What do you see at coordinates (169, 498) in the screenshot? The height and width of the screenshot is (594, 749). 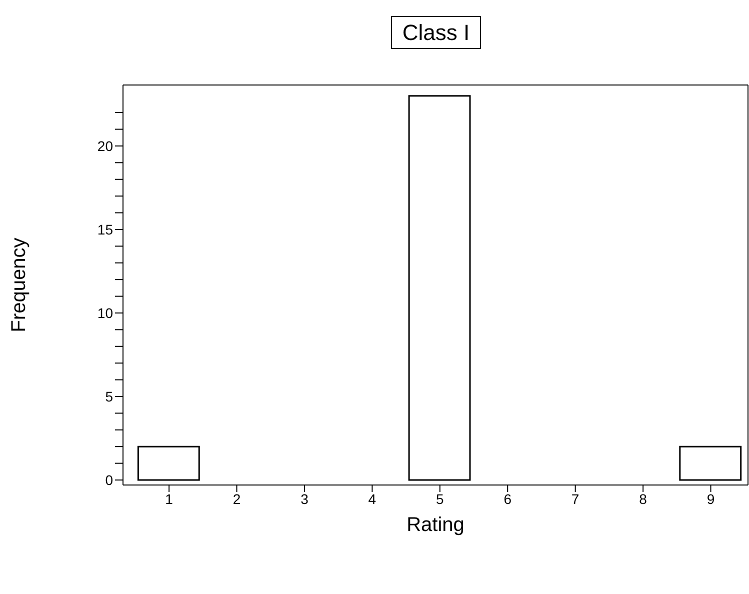 I see `x-tick-label: 1` at bounding box center [169, 498].